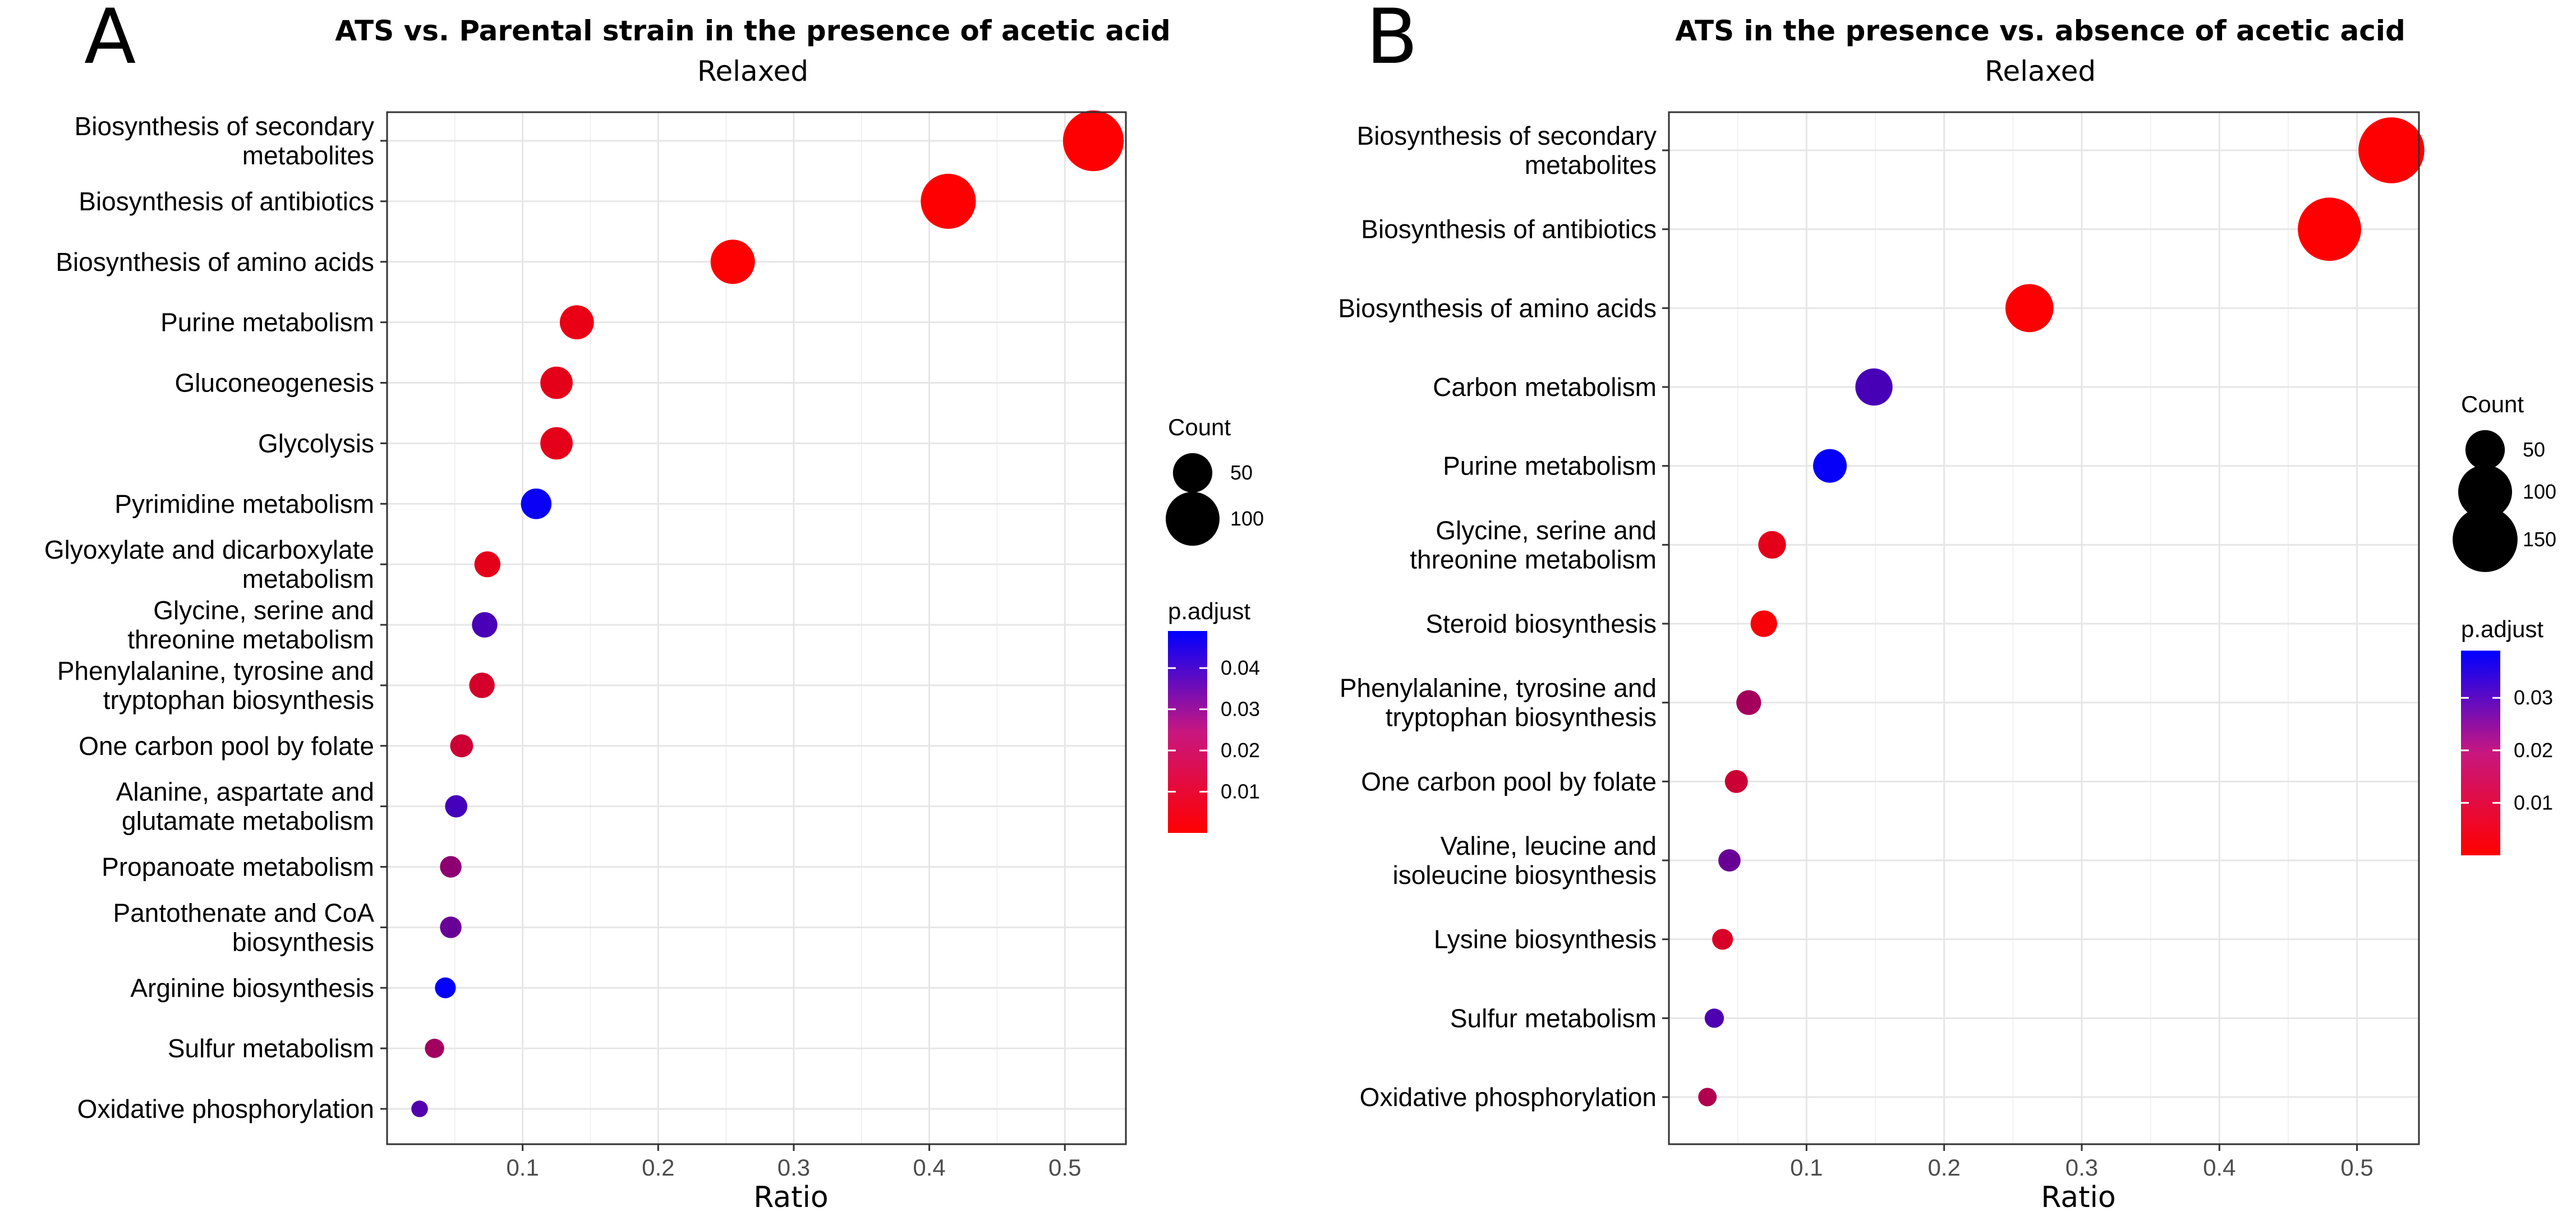 The image size is (2576, 1230). Describe the element at coordinates (1187, 732) in the screenshot. I see `color-bar-a` at that location.